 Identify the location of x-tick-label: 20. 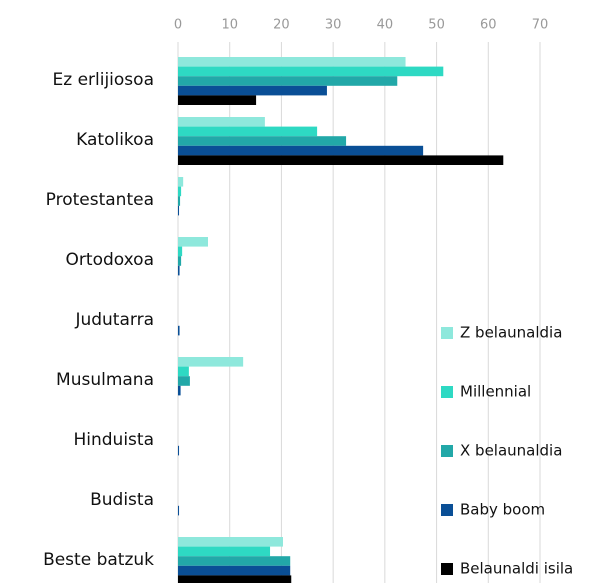
(281, 25).